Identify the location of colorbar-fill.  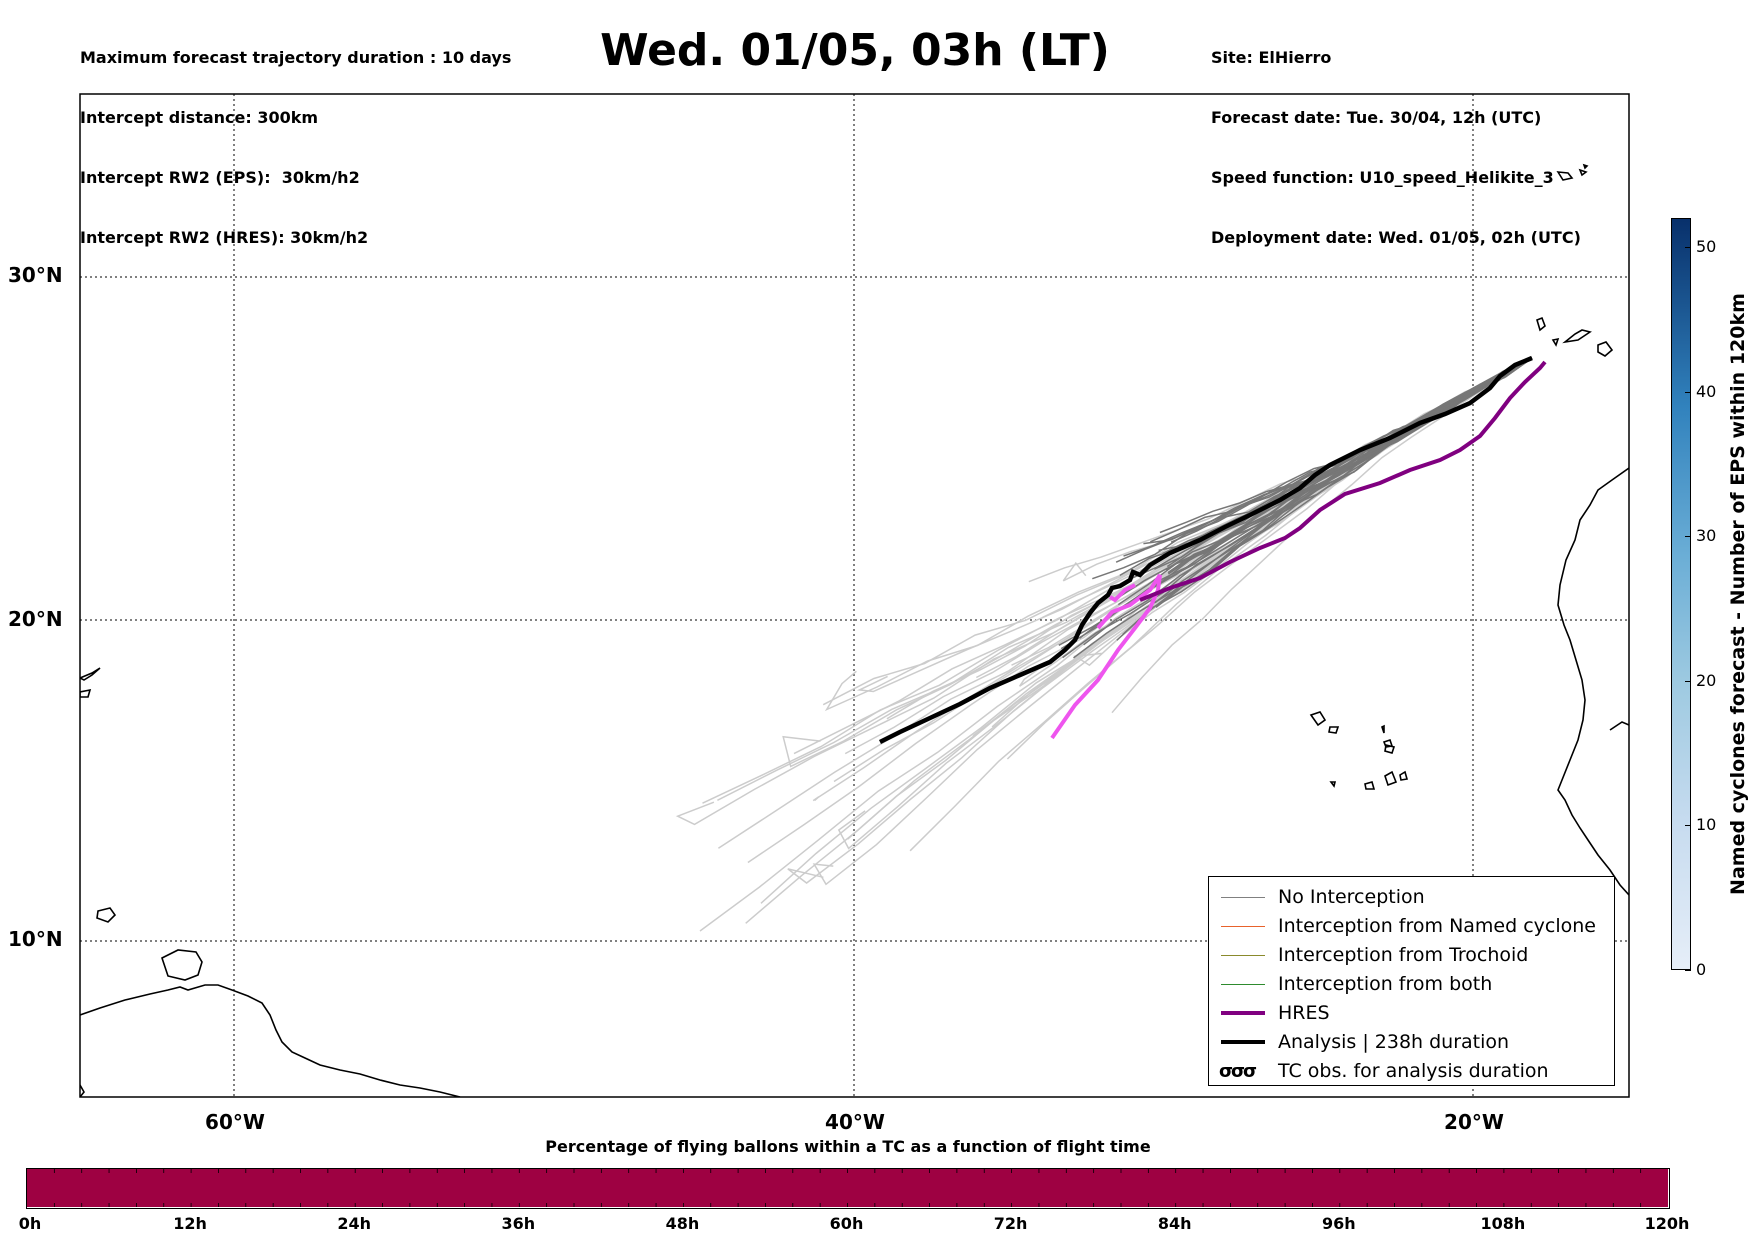
(847, 1188).